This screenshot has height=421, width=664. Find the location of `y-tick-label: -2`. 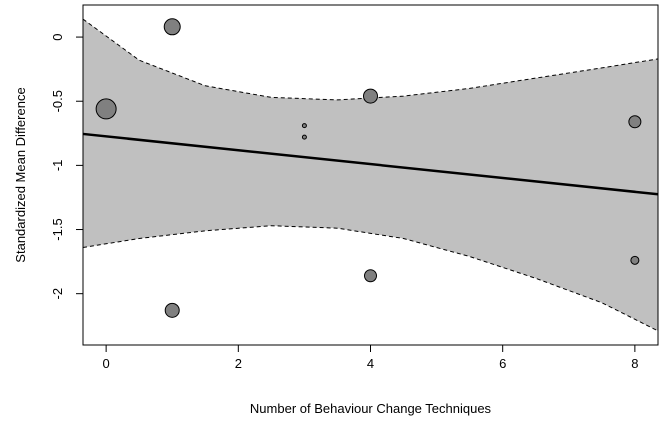

y-tick-label: -2 is located at coordinates (57, 294).